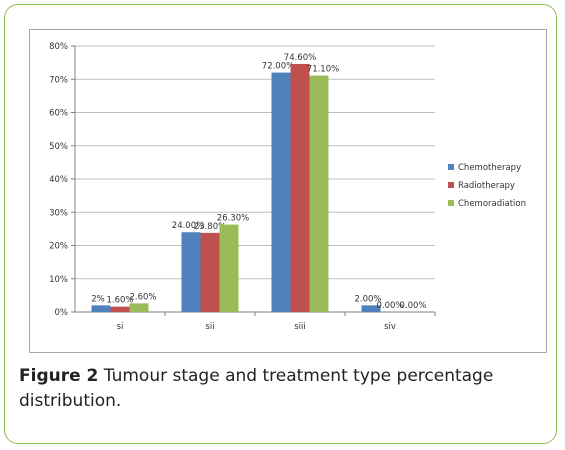 The image size is (565, 450). Describe the element at coordinates (323, 70) in the screenshot. I see `data-label: 71.10%` at that location.